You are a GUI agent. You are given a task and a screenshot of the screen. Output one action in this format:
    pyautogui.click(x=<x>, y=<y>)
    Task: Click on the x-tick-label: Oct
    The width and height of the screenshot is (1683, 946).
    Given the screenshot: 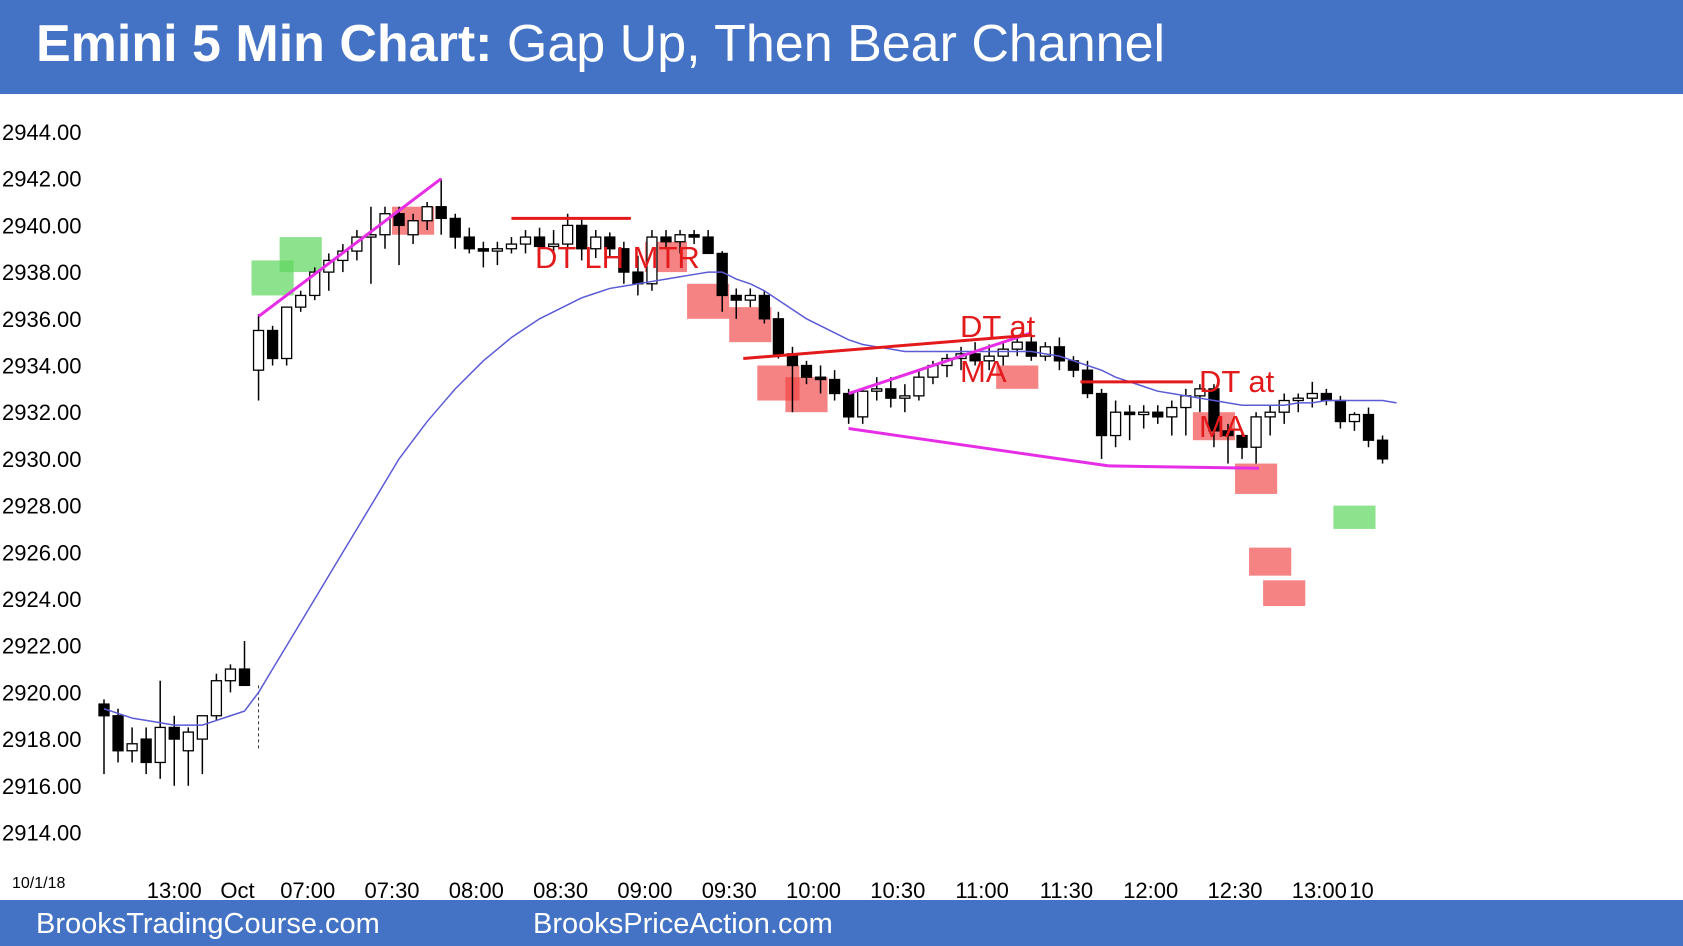 What is the action you would take?
    pyautogui.click(x=237, y=889)
    